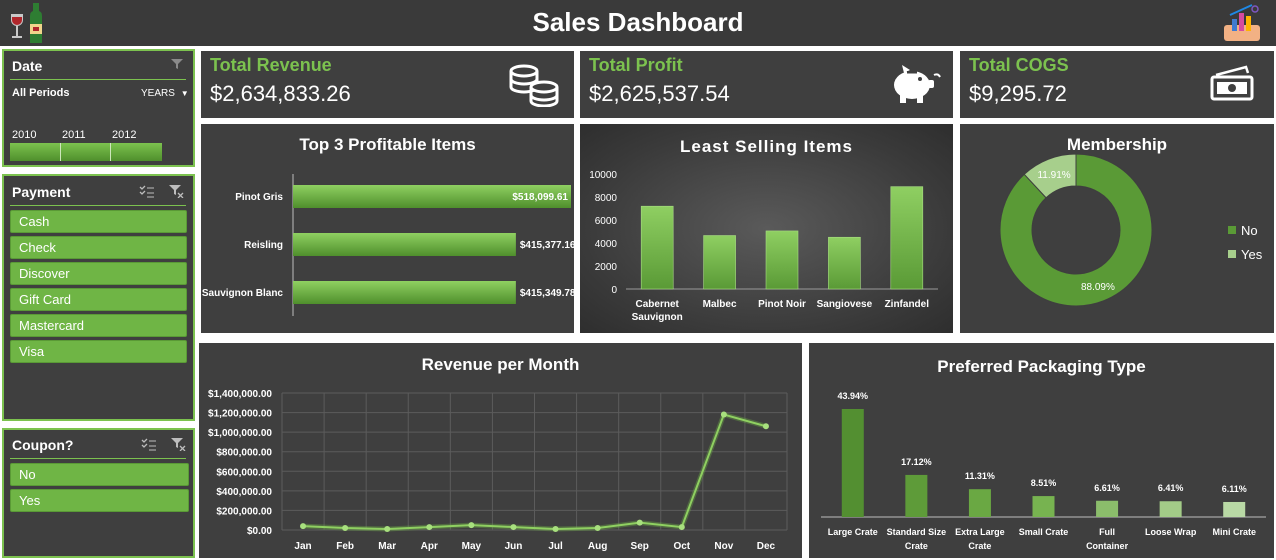 The height and width of the screenshot is (560, 1276). What do you see at coordinates (980, 532) in the screenshot?
I see `category-label: Extra Large` at bounding box center [980, 532].